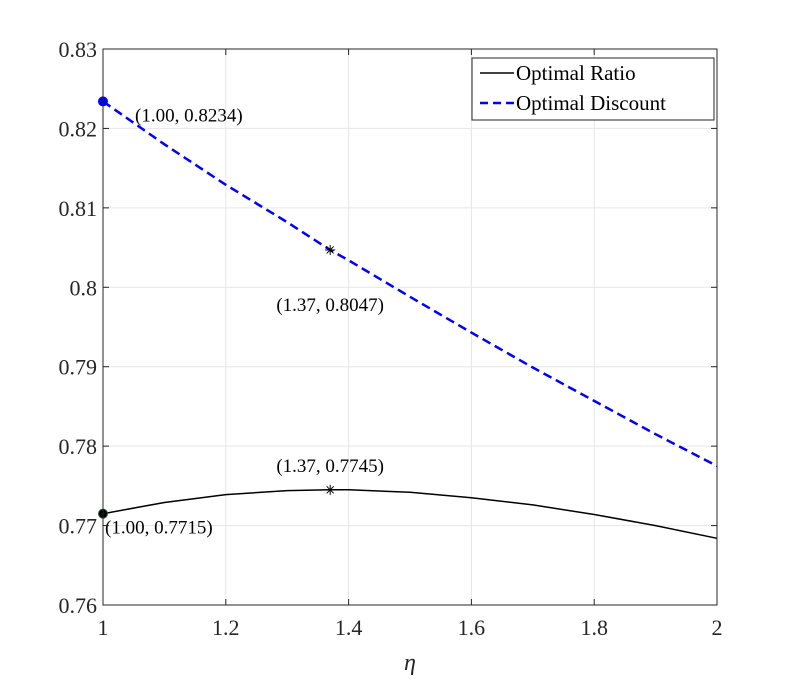 The width and height of the screenshot is (793, 680). I want to click on y-tick-label: 0.83, so click(78, 49).